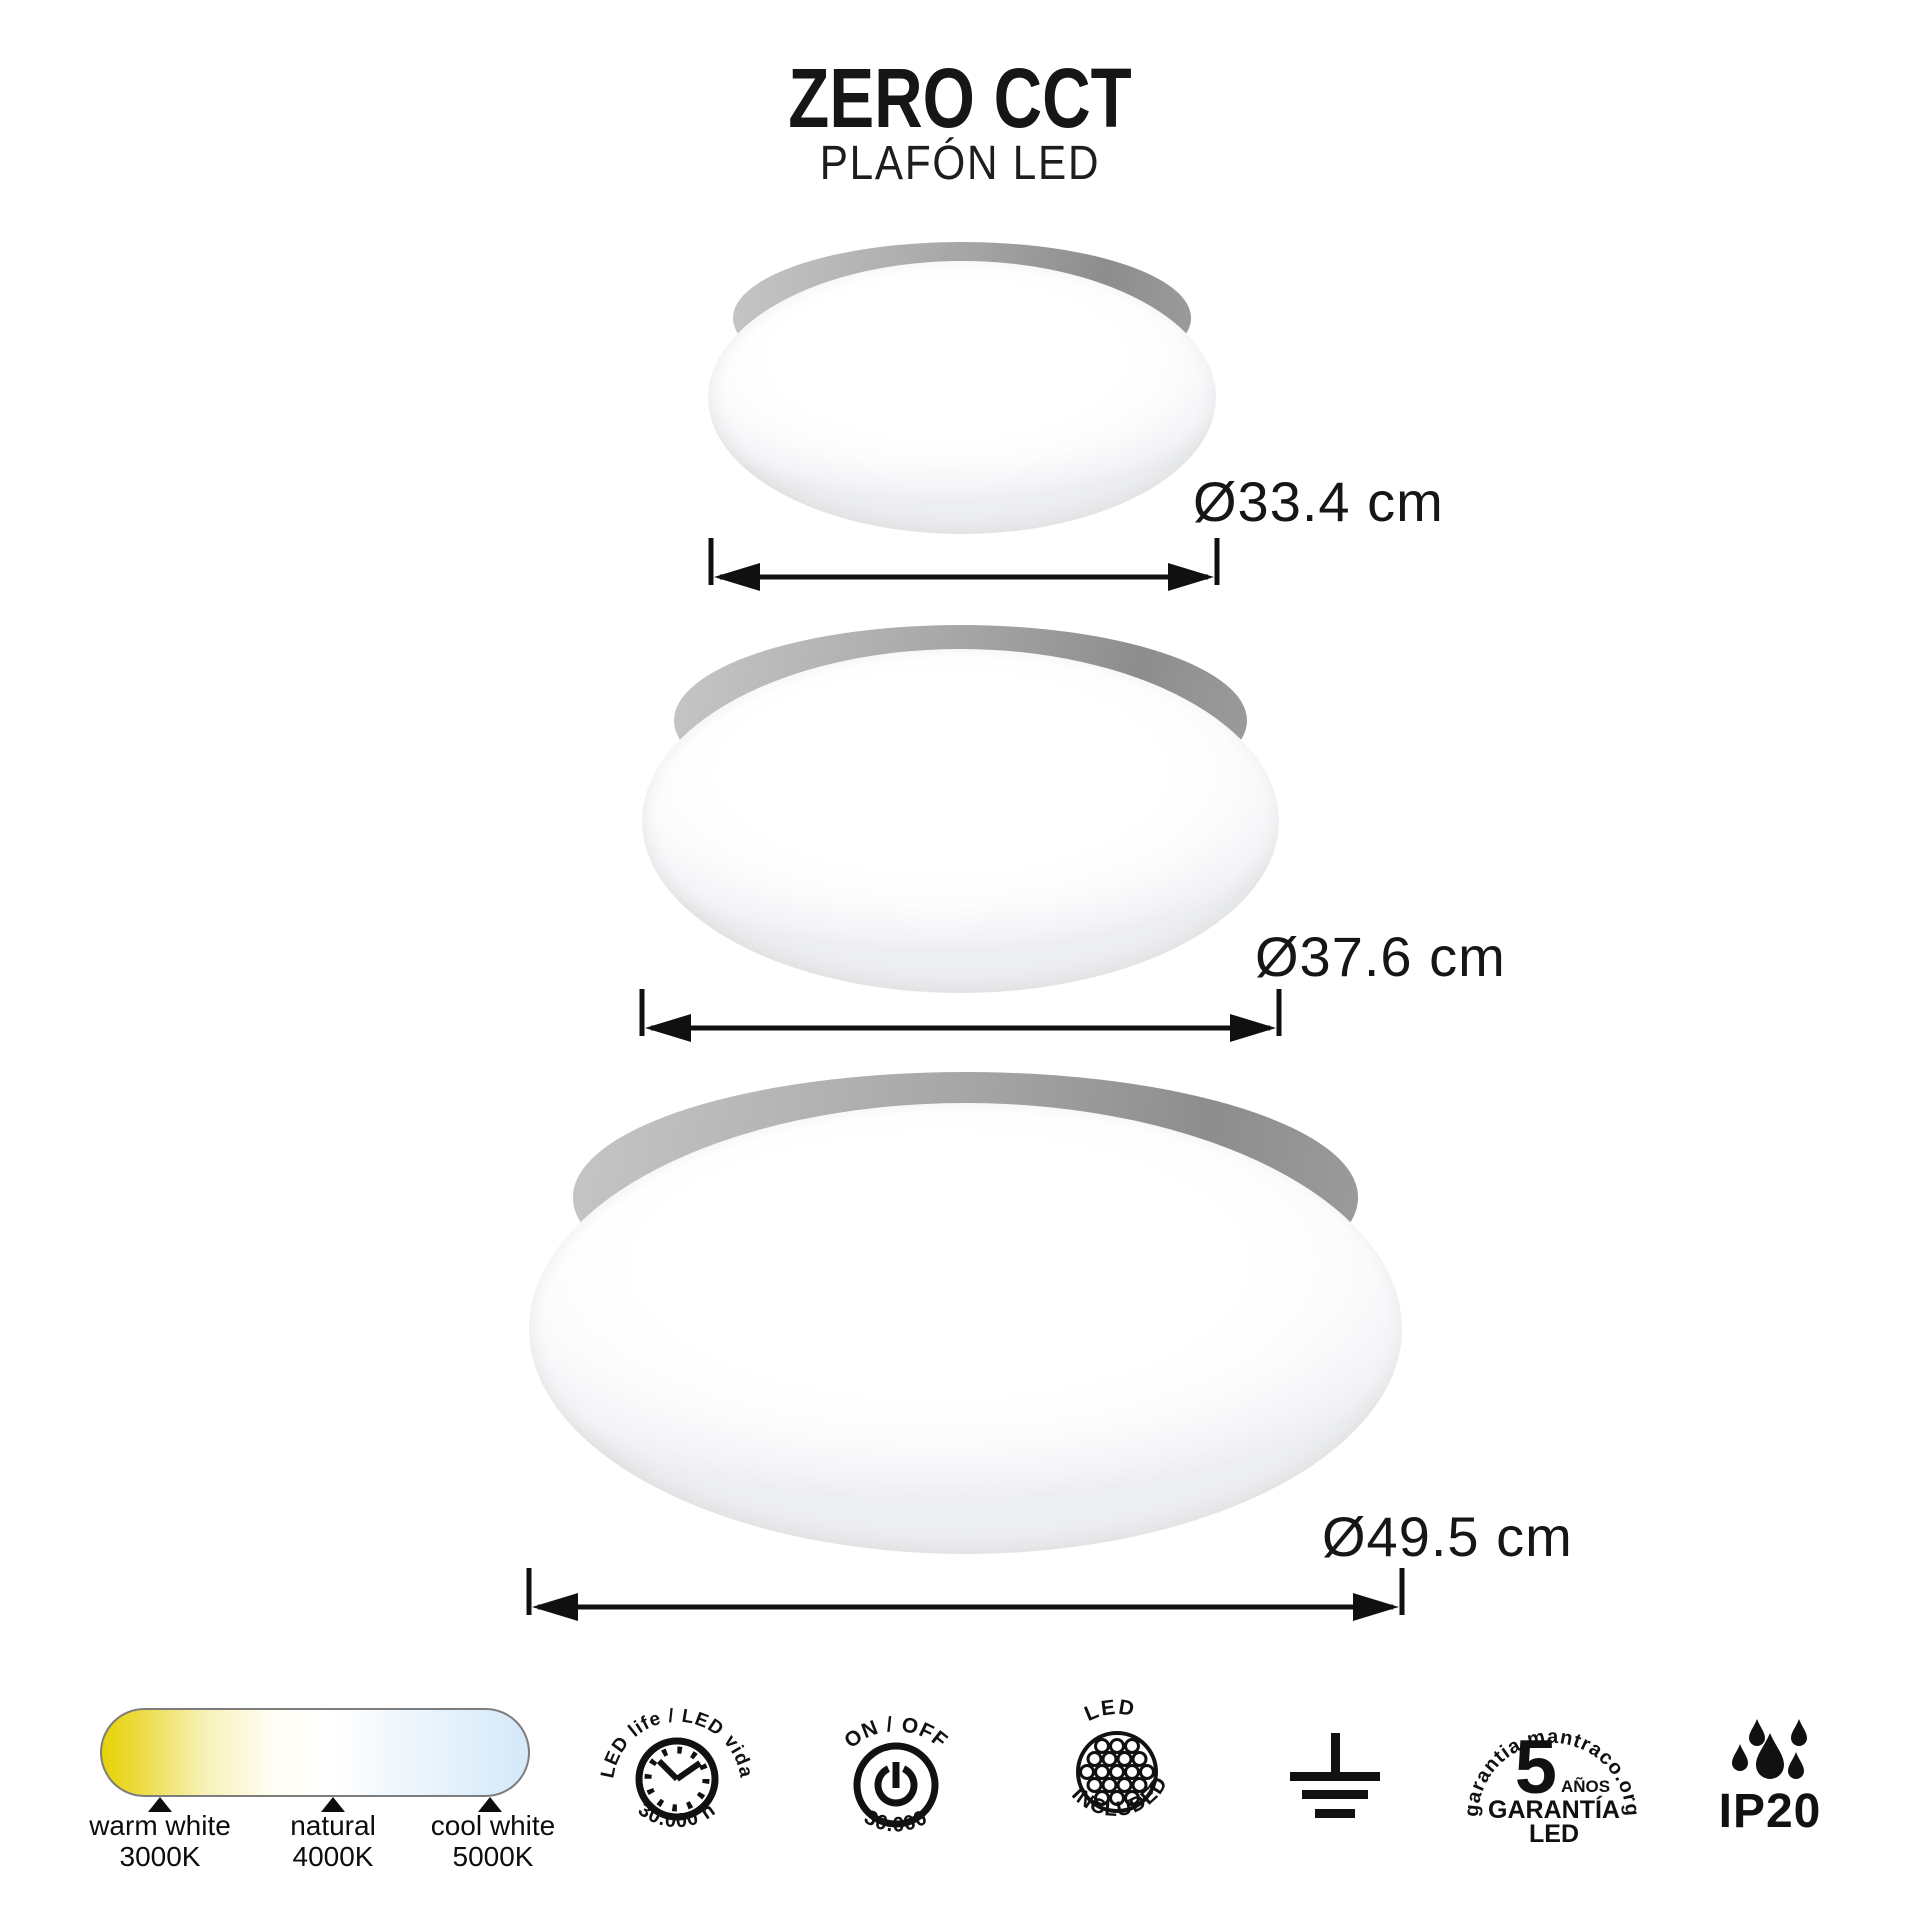 This screenshot has width=1920, height=1920. I want to click on cct-label-cool: cool white 5000K, so click(493, 1841).